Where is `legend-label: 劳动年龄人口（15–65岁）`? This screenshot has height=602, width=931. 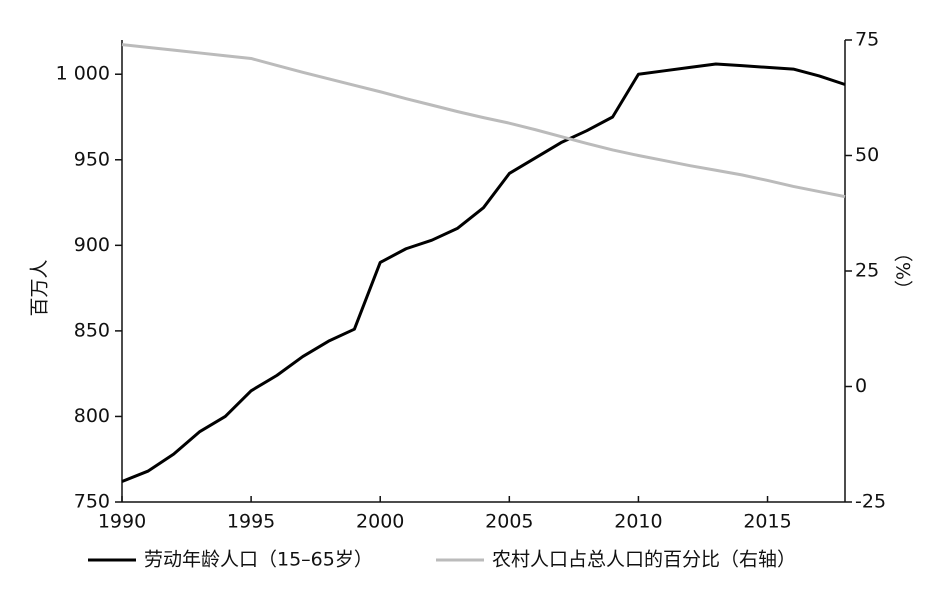
legend-label: 劳动年龄人口（15–65岁） is located at coordinates (258, 560).